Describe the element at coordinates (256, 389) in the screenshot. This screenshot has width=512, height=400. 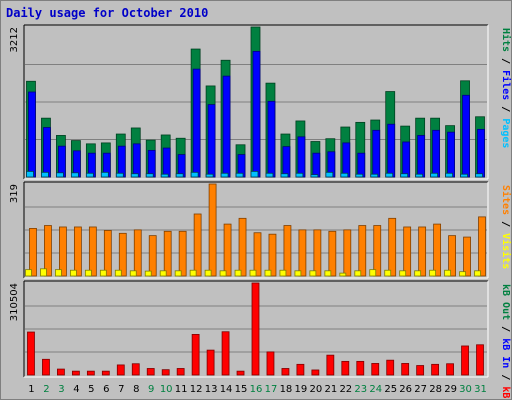
I see `x-tick-label: 16` at that location.